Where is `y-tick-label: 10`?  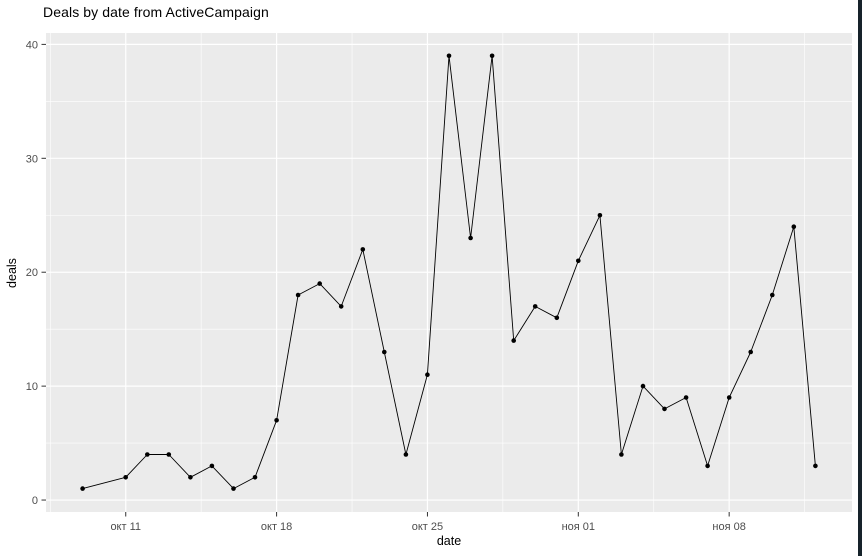
y-tick-label: 10 is located at coordinates (32, 387).